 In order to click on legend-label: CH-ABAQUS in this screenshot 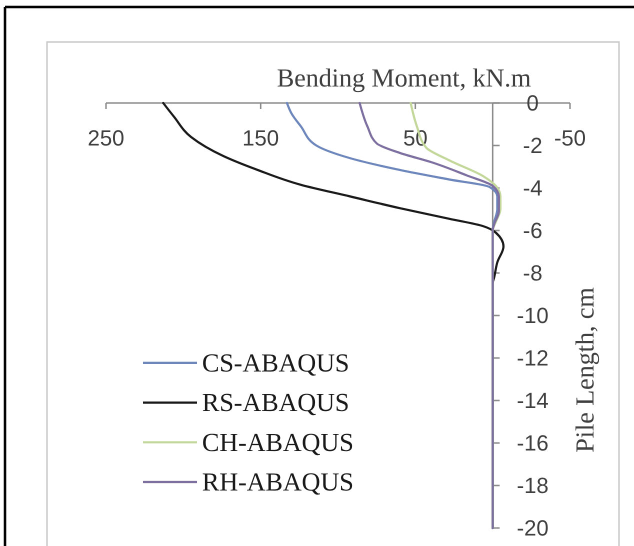, I will do `click(278, 442)`.